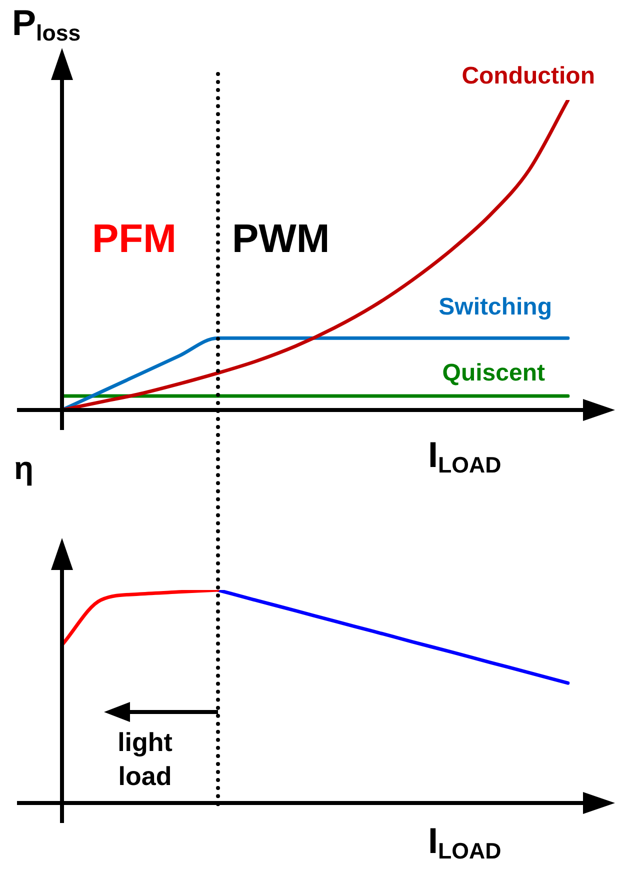 This screenshot has height=873, width=636. Describe the element at coordinates (495, 307) in the screenshot. I see `series-label: Switching` at that location.